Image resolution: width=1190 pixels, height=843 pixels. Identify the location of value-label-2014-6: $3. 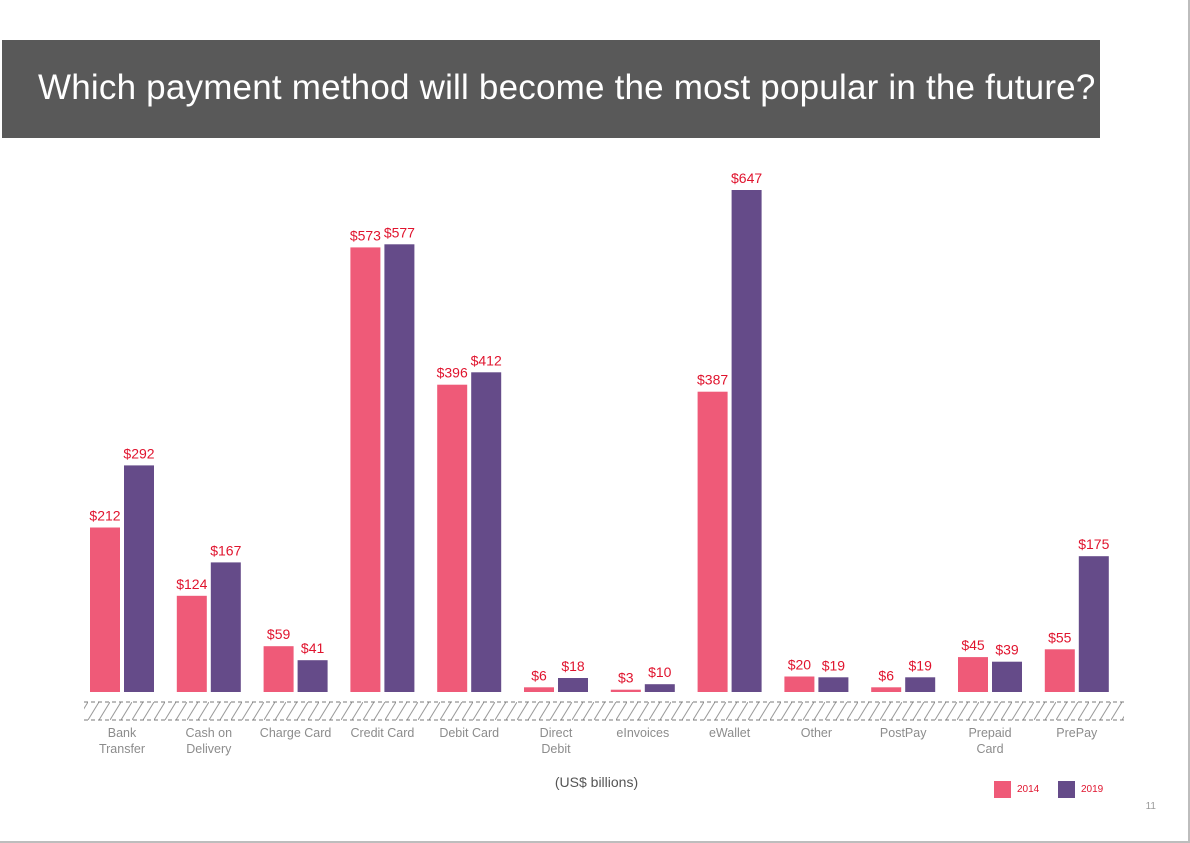
(626, 678).